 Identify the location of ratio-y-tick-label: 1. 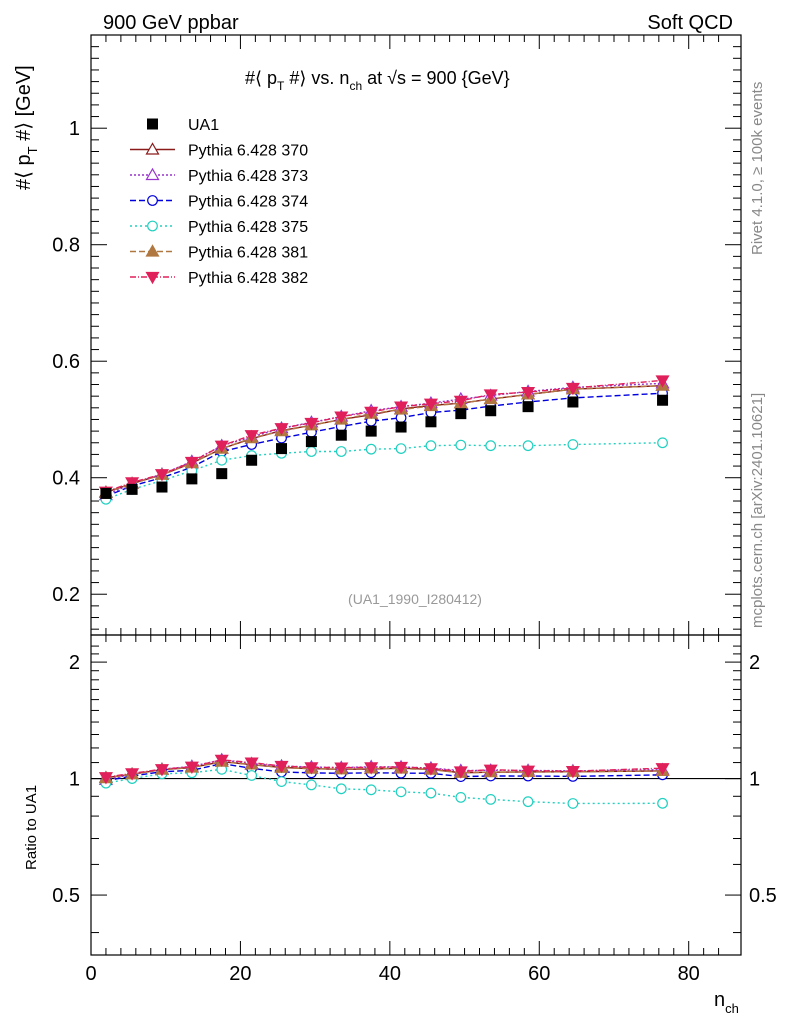
(74, 780).